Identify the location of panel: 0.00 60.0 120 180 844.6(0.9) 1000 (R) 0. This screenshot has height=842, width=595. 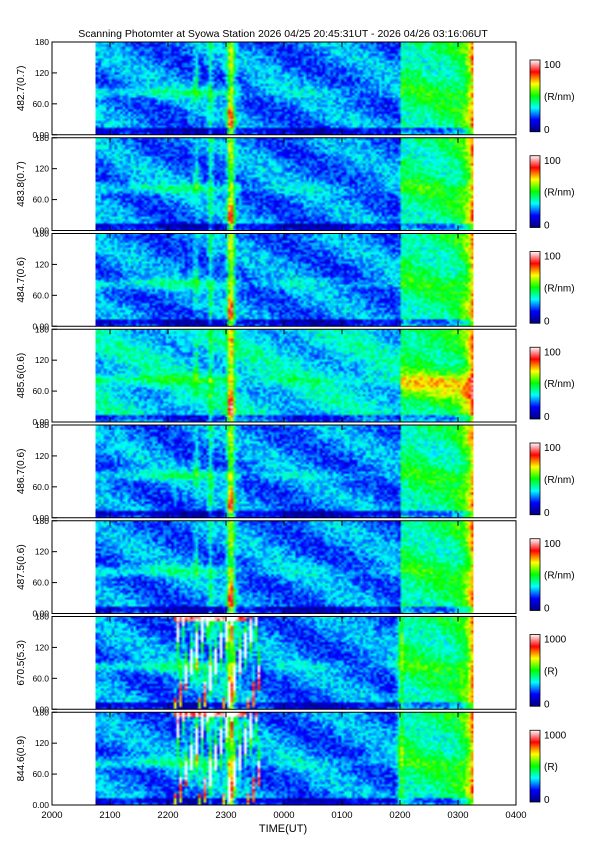
(291, 758).